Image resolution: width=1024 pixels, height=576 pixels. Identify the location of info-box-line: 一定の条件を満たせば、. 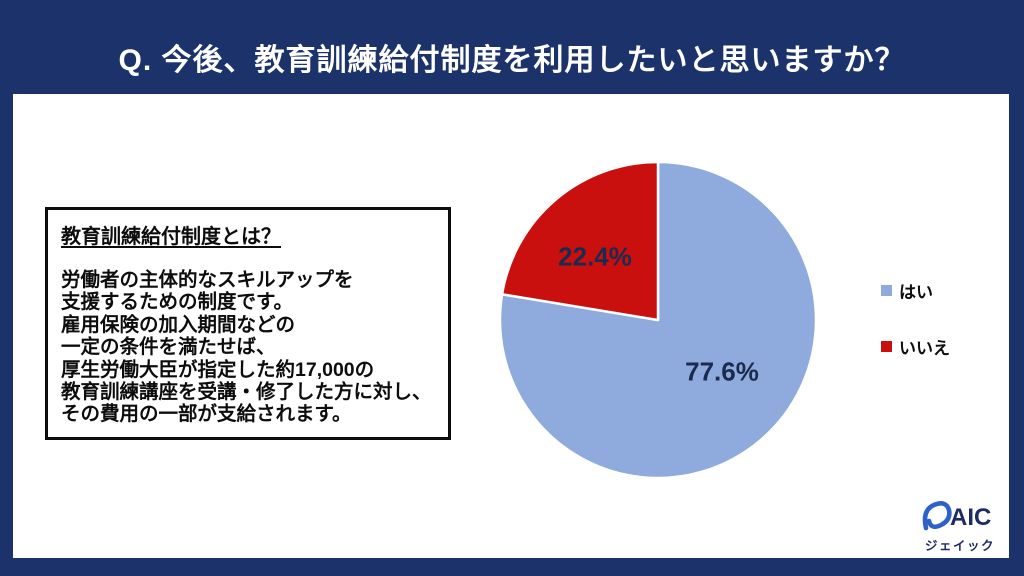
(168, 347).